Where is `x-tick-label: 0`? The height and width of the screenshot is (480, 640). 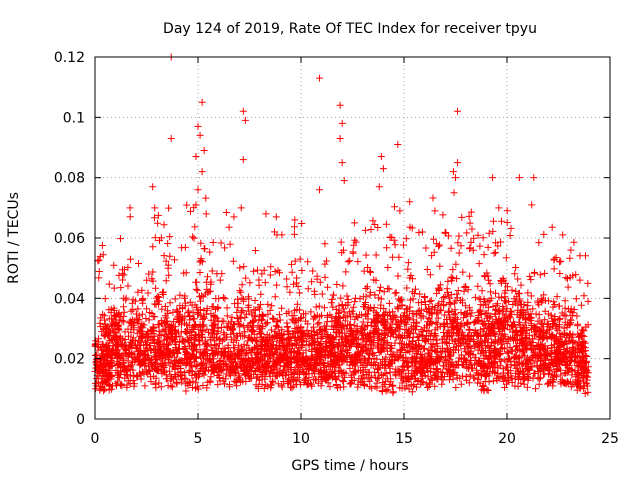 x-tick-label: 0 is located at coordinates (95, 439).